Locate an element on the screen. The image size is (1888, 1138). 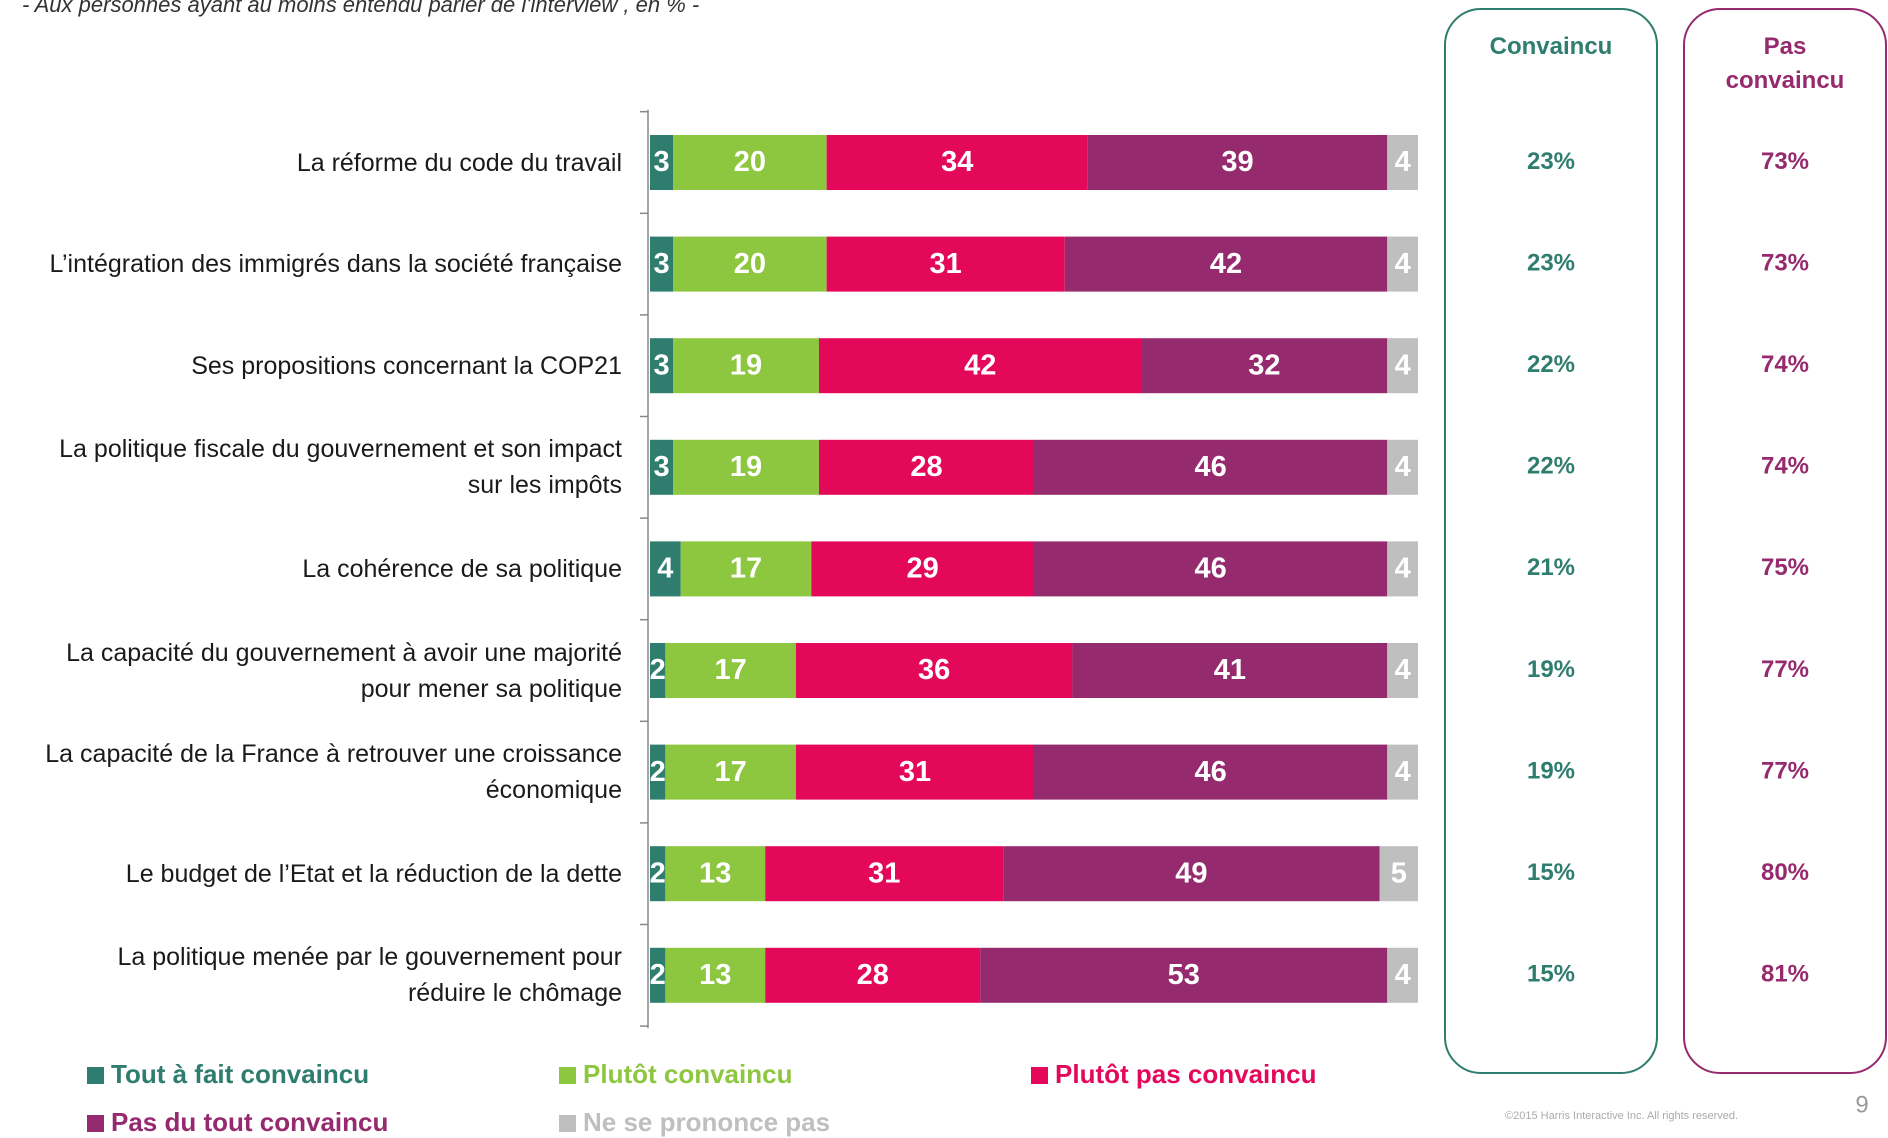
legend-label: Tout à fait convaincu is located at coordinates (240, 1074).